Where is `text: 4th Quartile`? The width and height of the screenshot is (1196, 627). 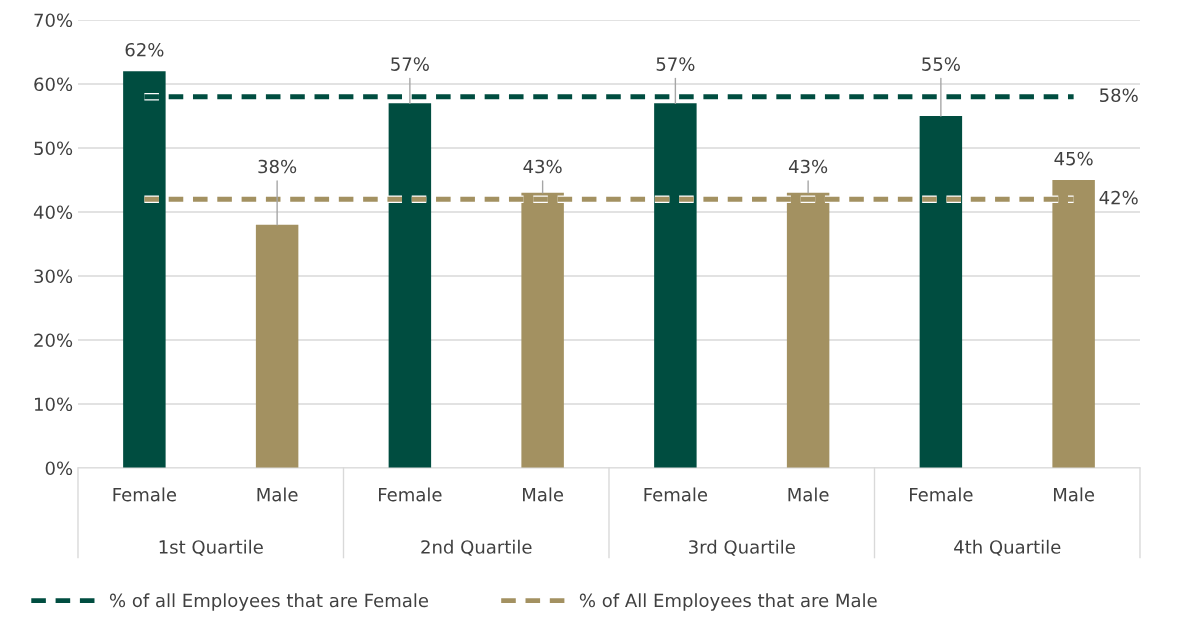 text: 4th Quartile is located at coordinates (1007, 547).